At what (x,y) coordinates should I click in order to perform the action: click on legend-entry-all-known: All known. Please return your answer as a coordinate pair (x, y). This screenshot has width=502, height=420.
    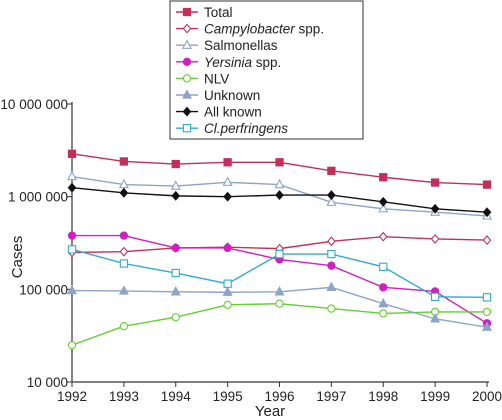
    Looking at the image, I should click on (219, 112).